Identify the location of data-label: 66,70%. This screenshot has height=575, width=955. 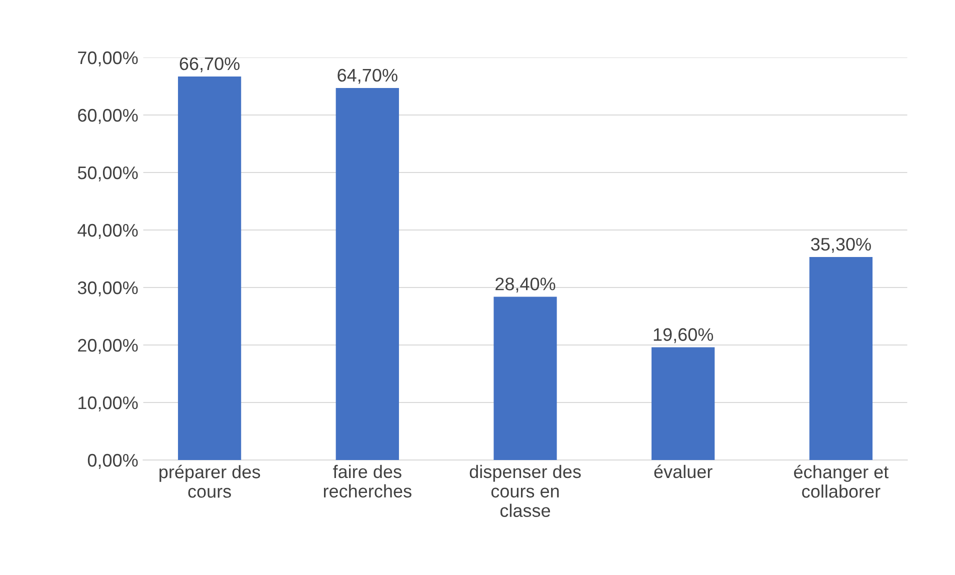
(210, 64).